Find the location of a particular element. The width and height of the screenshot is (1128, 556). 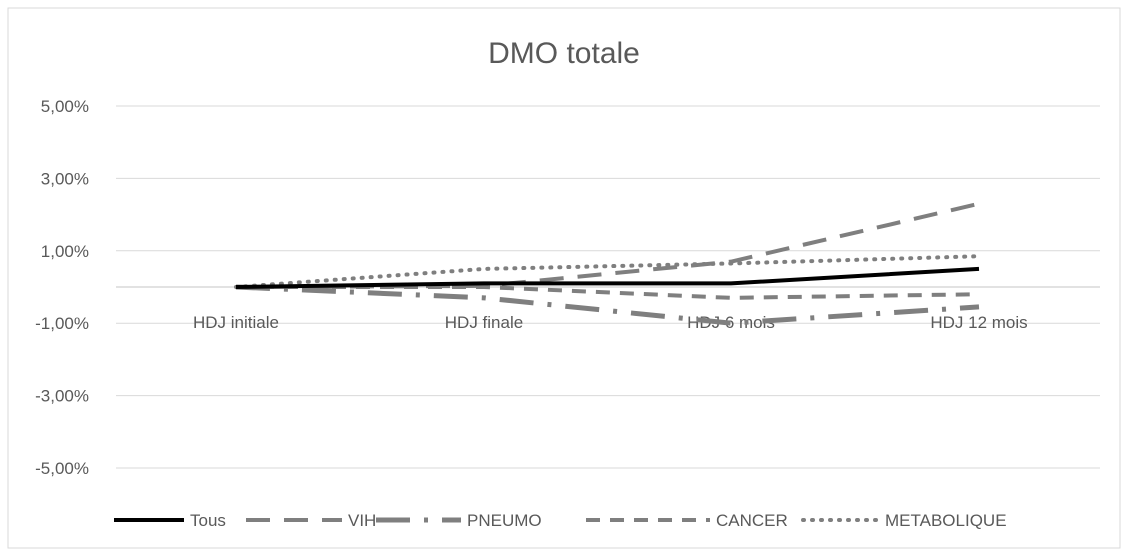

series-line-metabolique is located at coordinates (607, 271).